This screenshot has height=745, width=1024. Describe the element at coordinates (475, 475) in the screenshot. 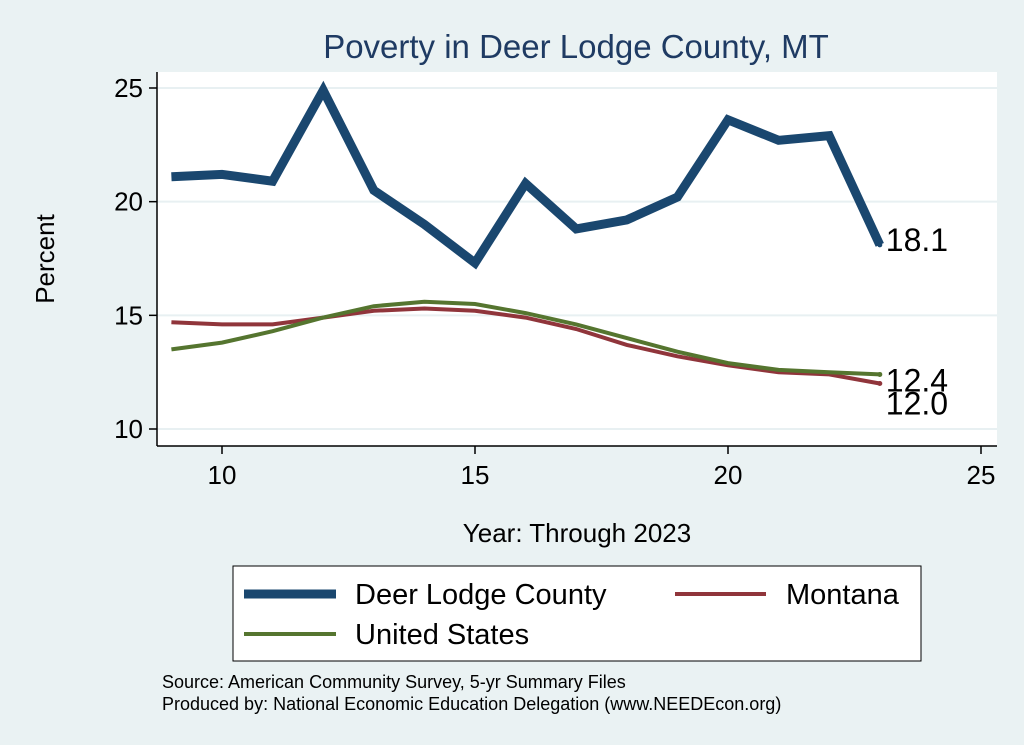

I see `x-tick-label: 15` at that location.